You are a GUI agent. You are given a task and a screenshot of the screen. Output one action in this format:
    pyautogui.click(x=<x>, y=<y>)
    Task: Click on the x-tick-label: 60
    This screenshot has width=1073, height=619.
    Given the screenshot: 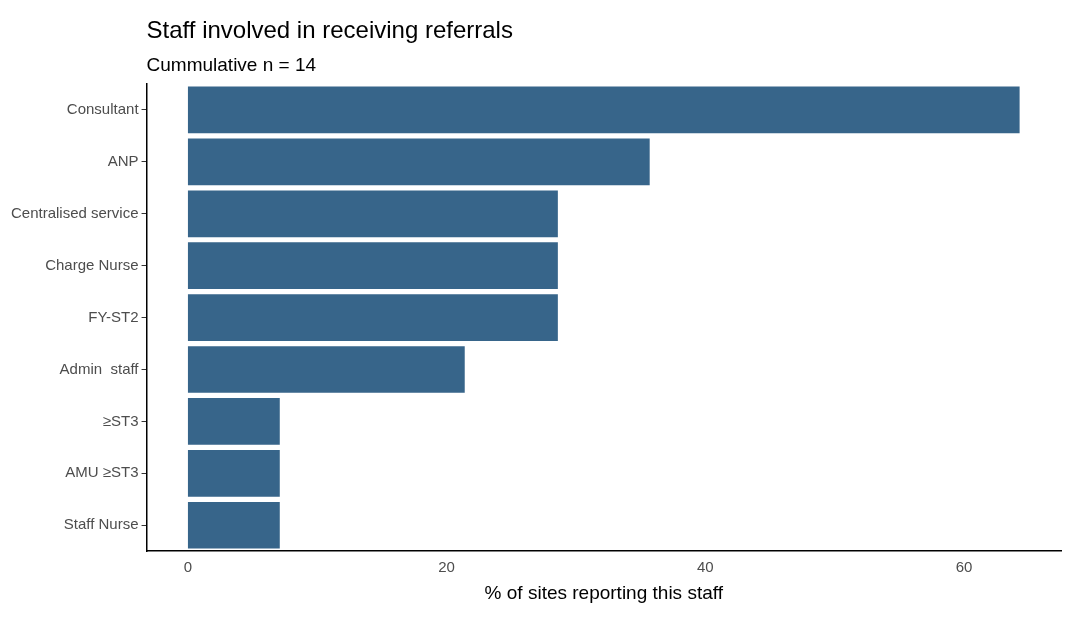 What is the action you would take?
    pyautogui.click(x=964, y=567)
    